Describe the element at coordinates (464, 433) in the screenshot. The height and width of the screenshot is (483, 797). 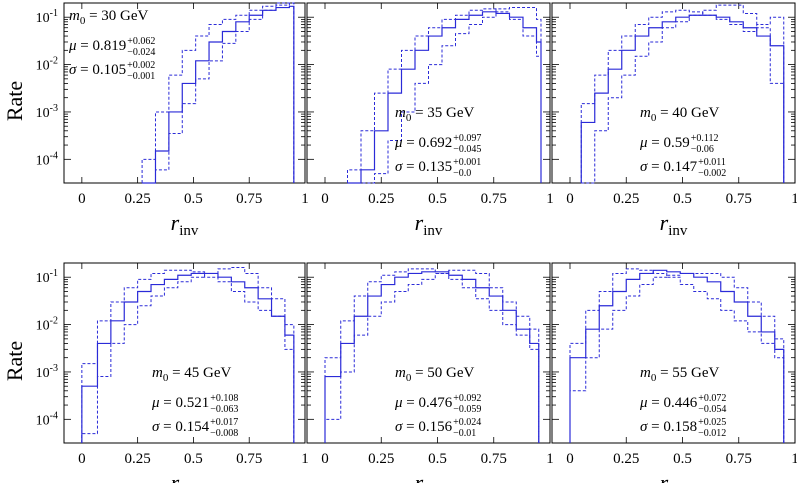
I see `sigma-lower-error: −0.01` at that location.